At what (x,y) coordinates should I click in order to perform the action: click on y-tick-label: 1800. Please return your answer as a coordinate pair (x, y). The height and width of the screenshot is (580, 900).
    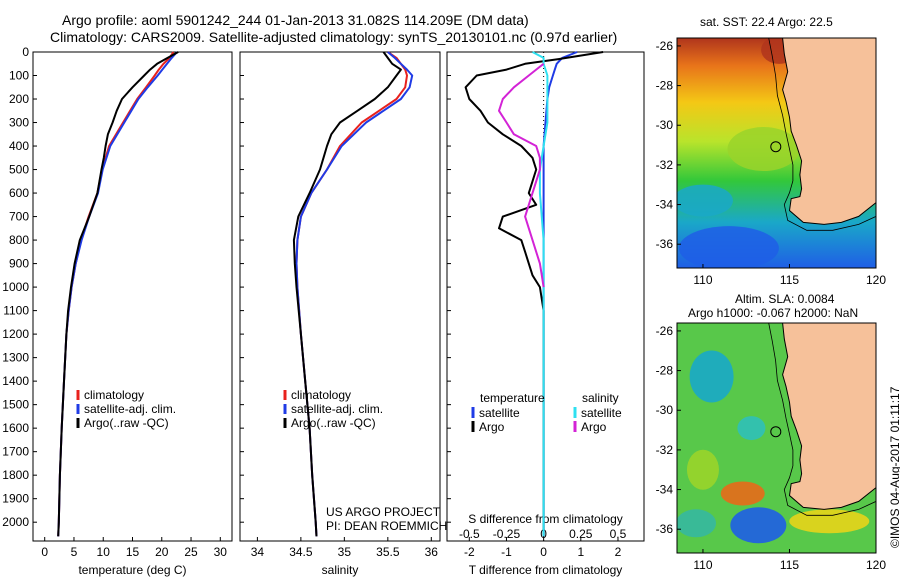
    Looking at the image, I should click on (15, 475).